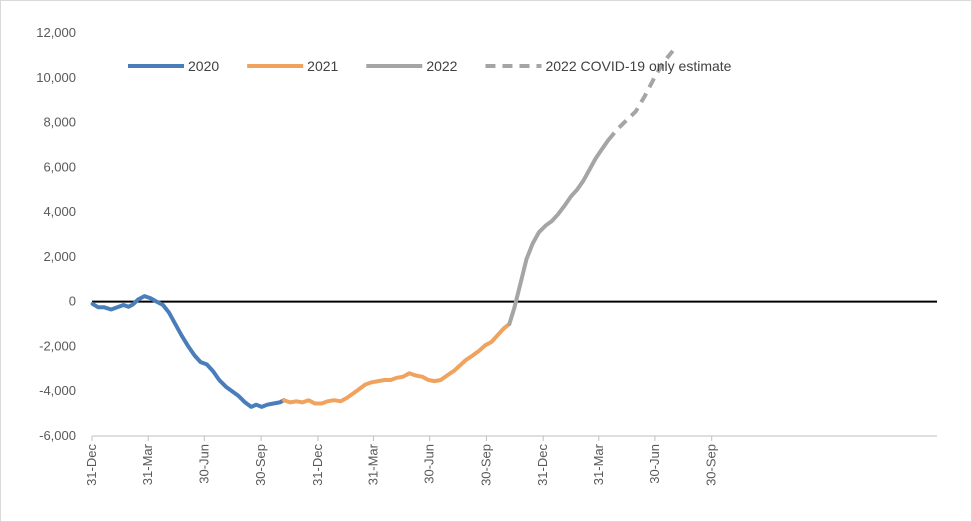 The image size is (972, 522). Describe the element at coordinates (402, 438) in the screenshot. I see `x-ticks` at that location.